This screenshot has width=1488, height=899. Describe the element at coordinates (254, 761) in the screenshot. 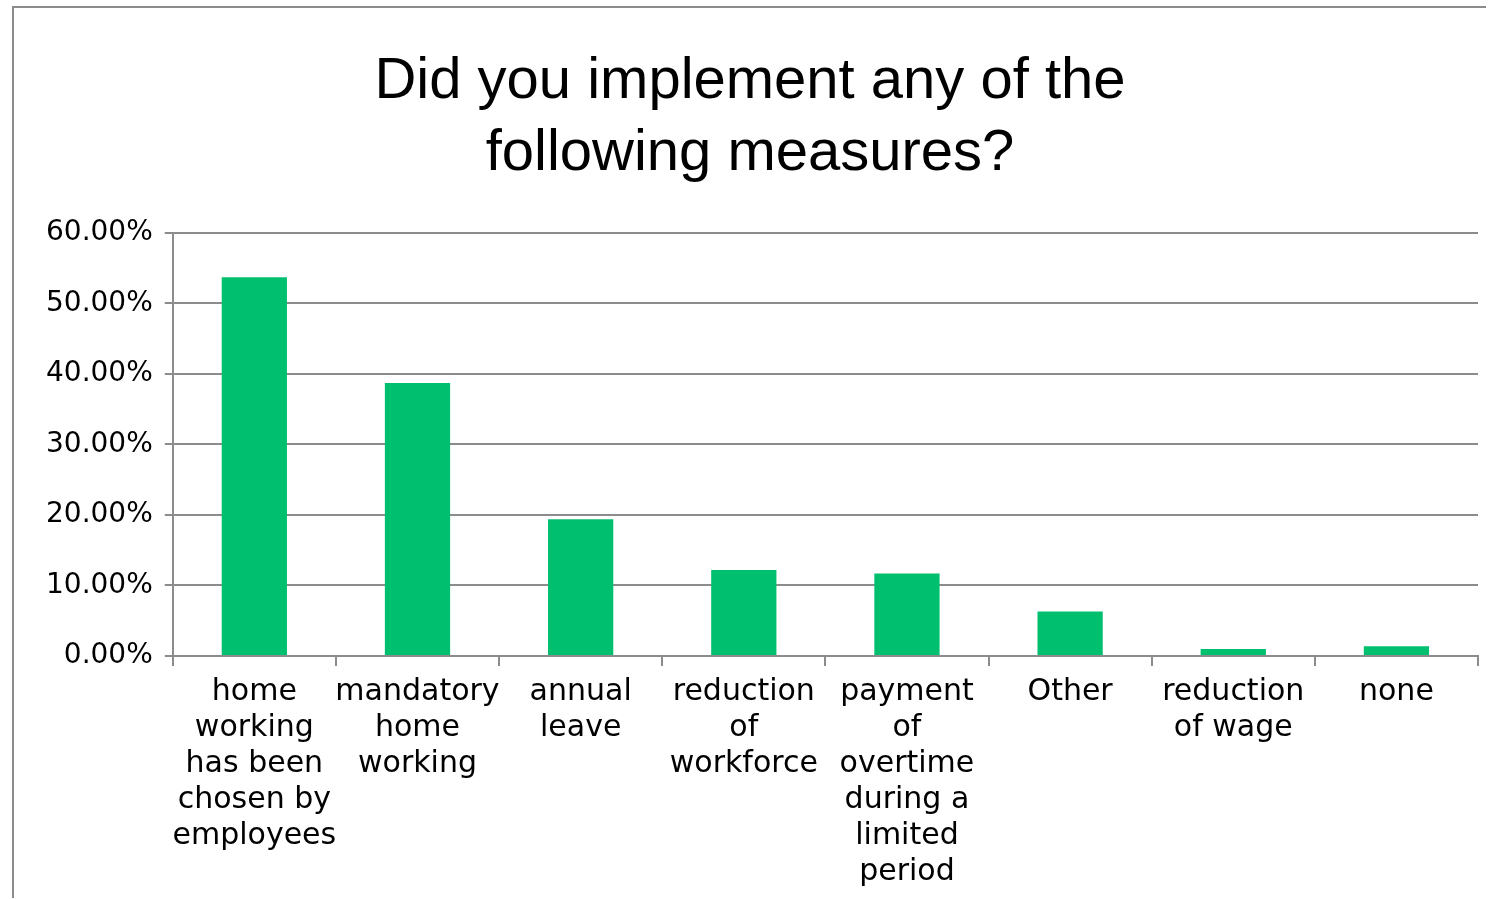

I see `x-tick-label: home working has been chosen by employees` at that location.